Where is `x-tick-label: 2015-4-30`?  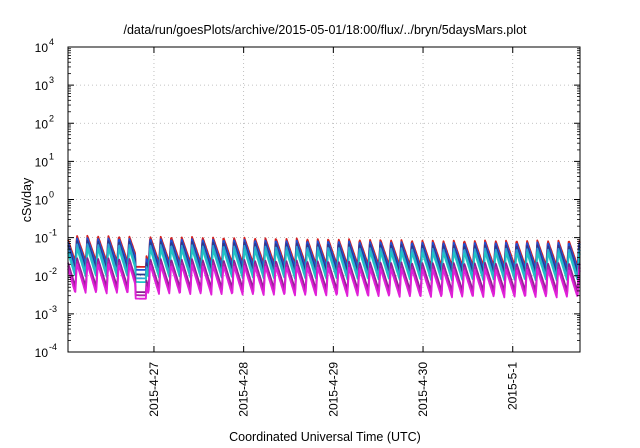
x-tick-label: 2015-4-30 is located at coordinates (423, 389).